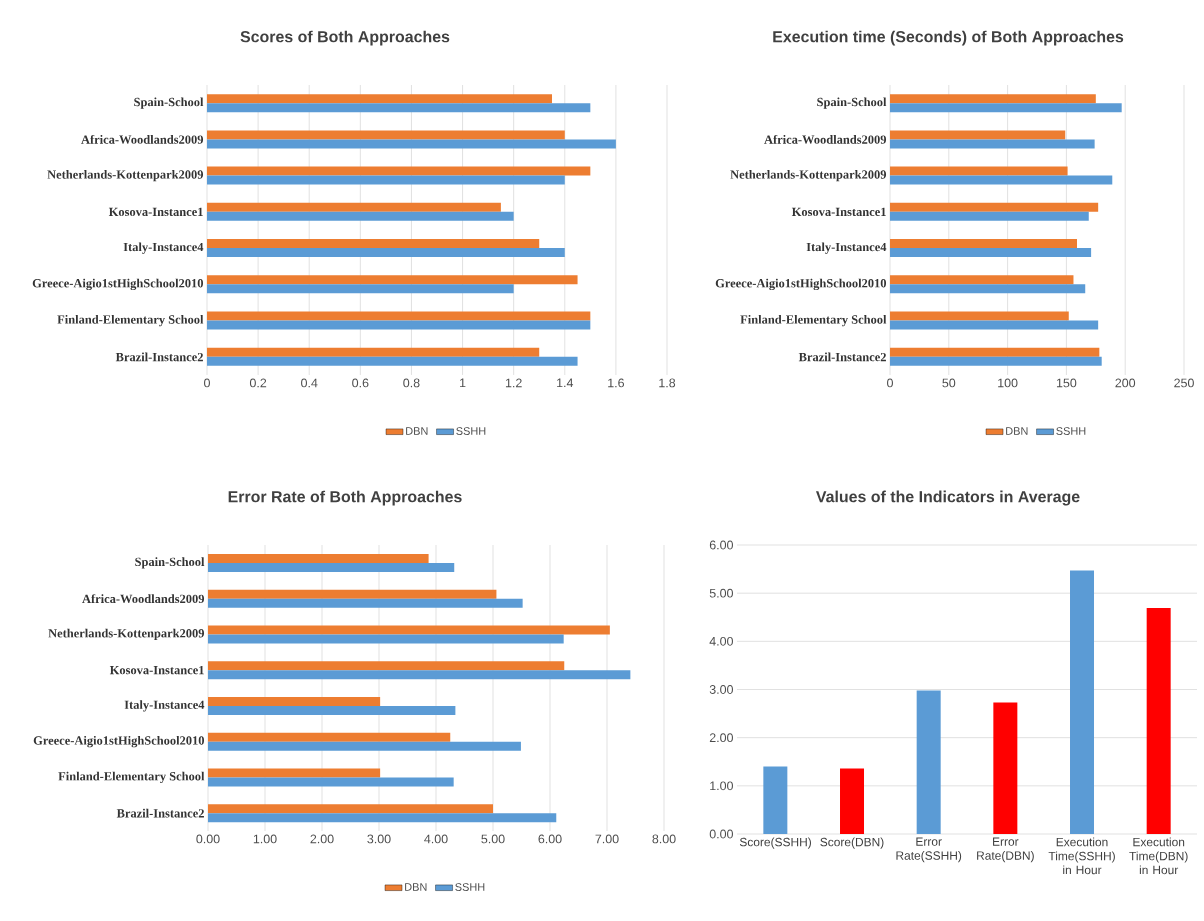 The height and width of the screenshot is (921, 1204). Describe the element at coordinates (156, 670) in the screenshot. I see `y-tick-label: Kosova-Instance1` at that location.